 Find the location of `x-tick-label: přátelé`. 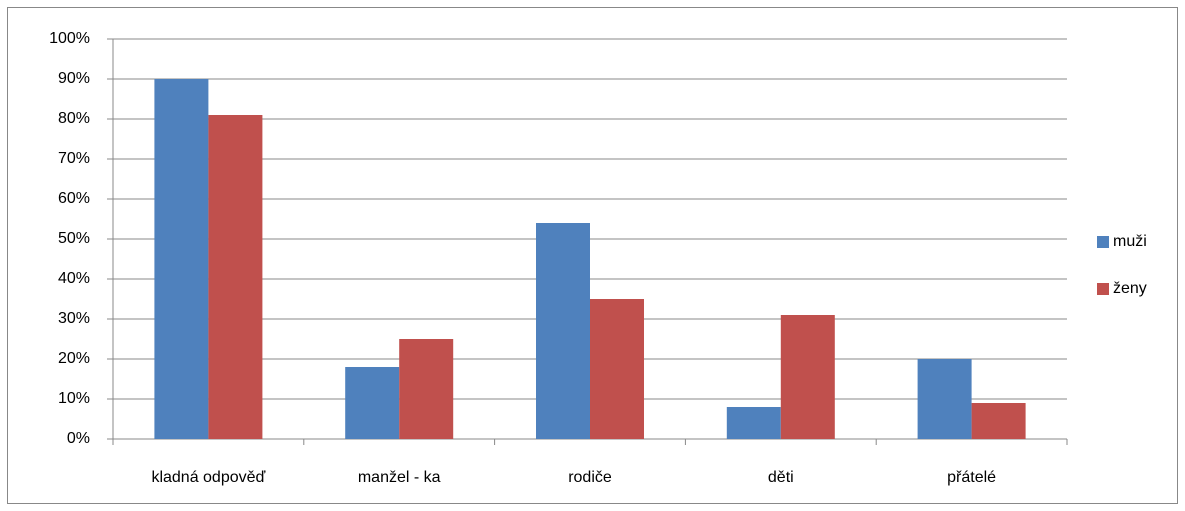

x-tick-label: přátelé is located at coordinates (971, 477).